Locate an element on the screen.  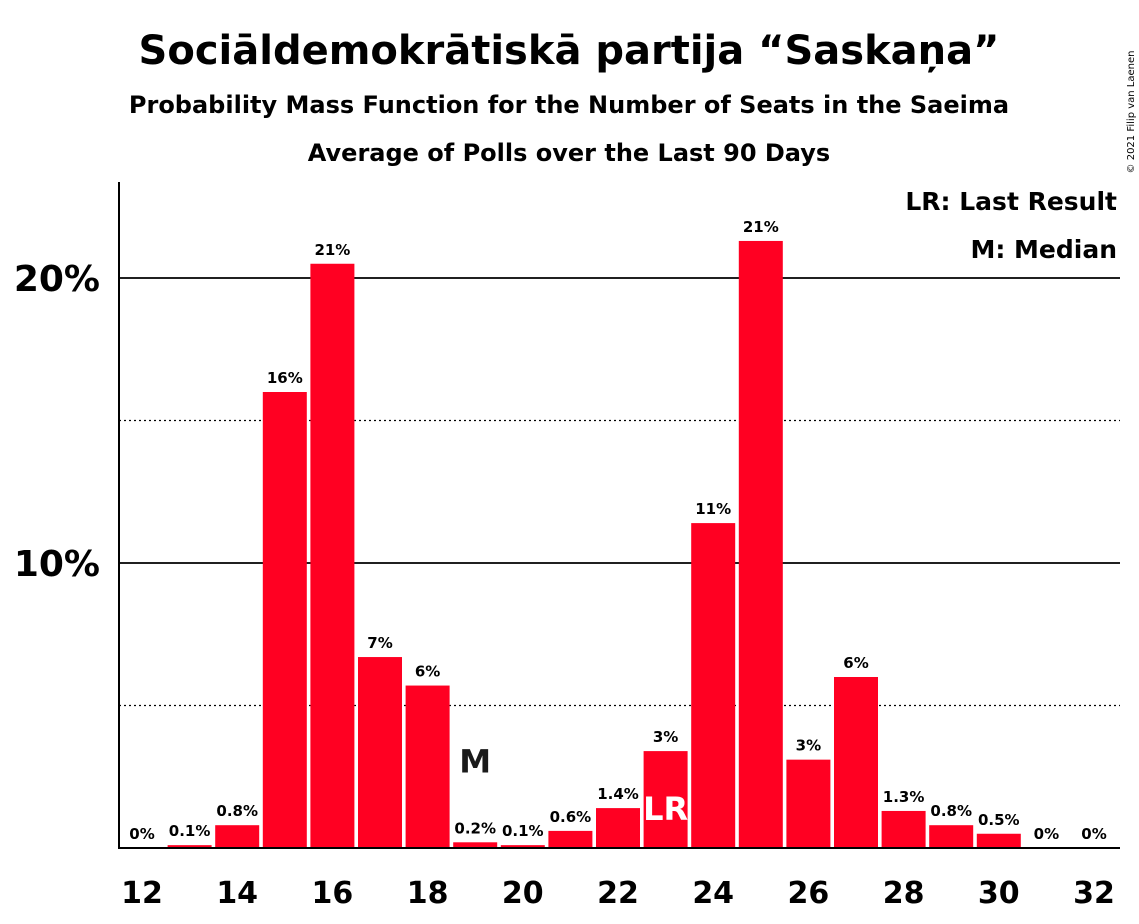
x-tick-label: 32 is located at coordinates (1094, 893).